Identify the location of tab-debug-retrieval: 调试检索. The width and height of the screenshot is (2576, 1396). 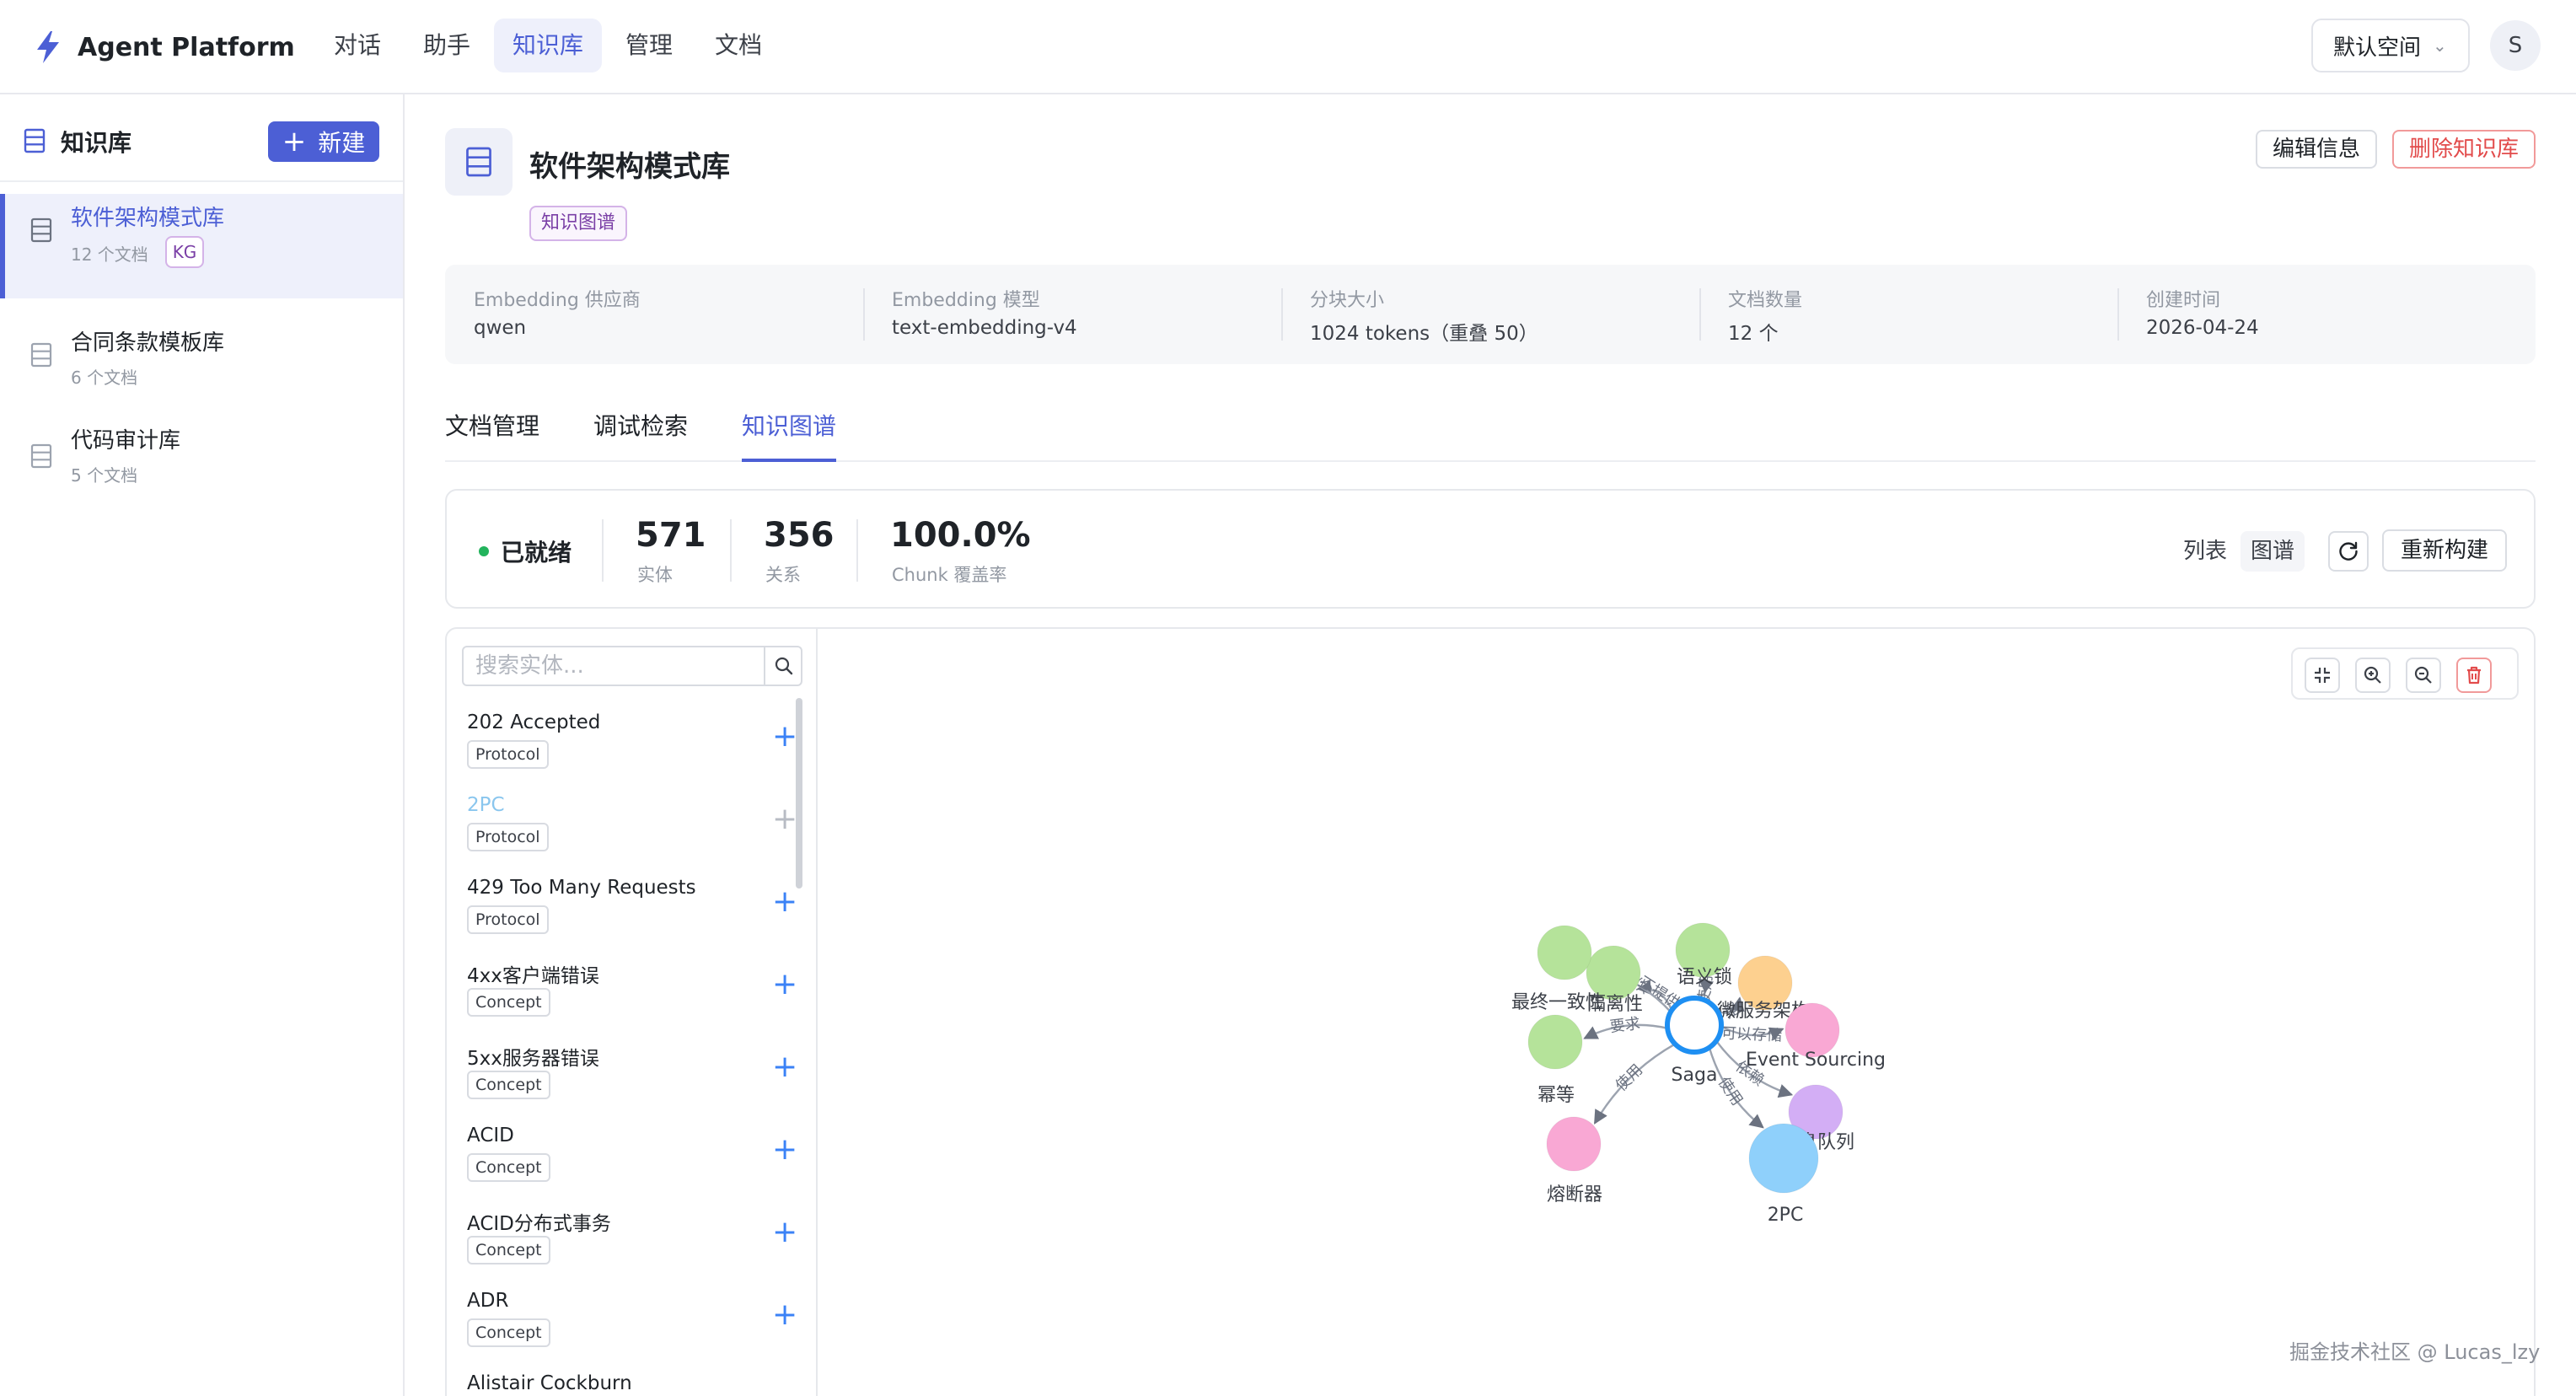
(641, 426).